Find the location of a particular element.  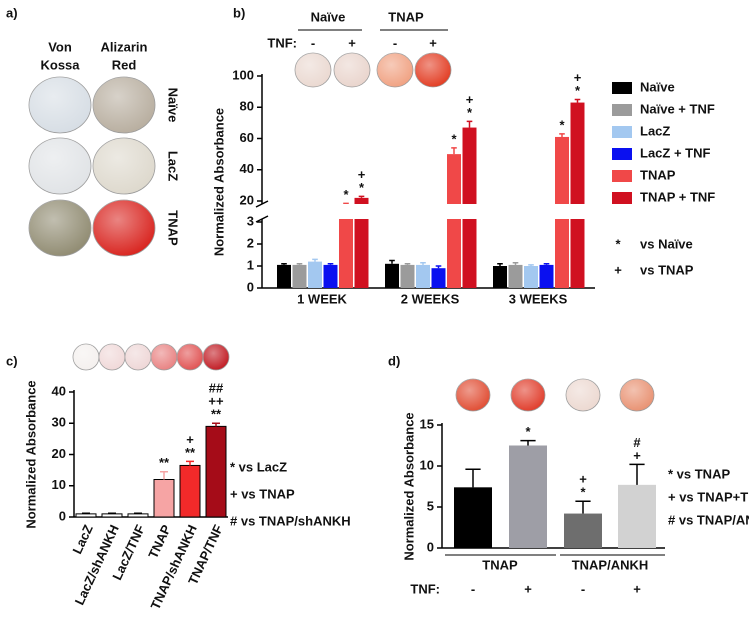

row-label: LacZ is located at coordinates (173, 166).